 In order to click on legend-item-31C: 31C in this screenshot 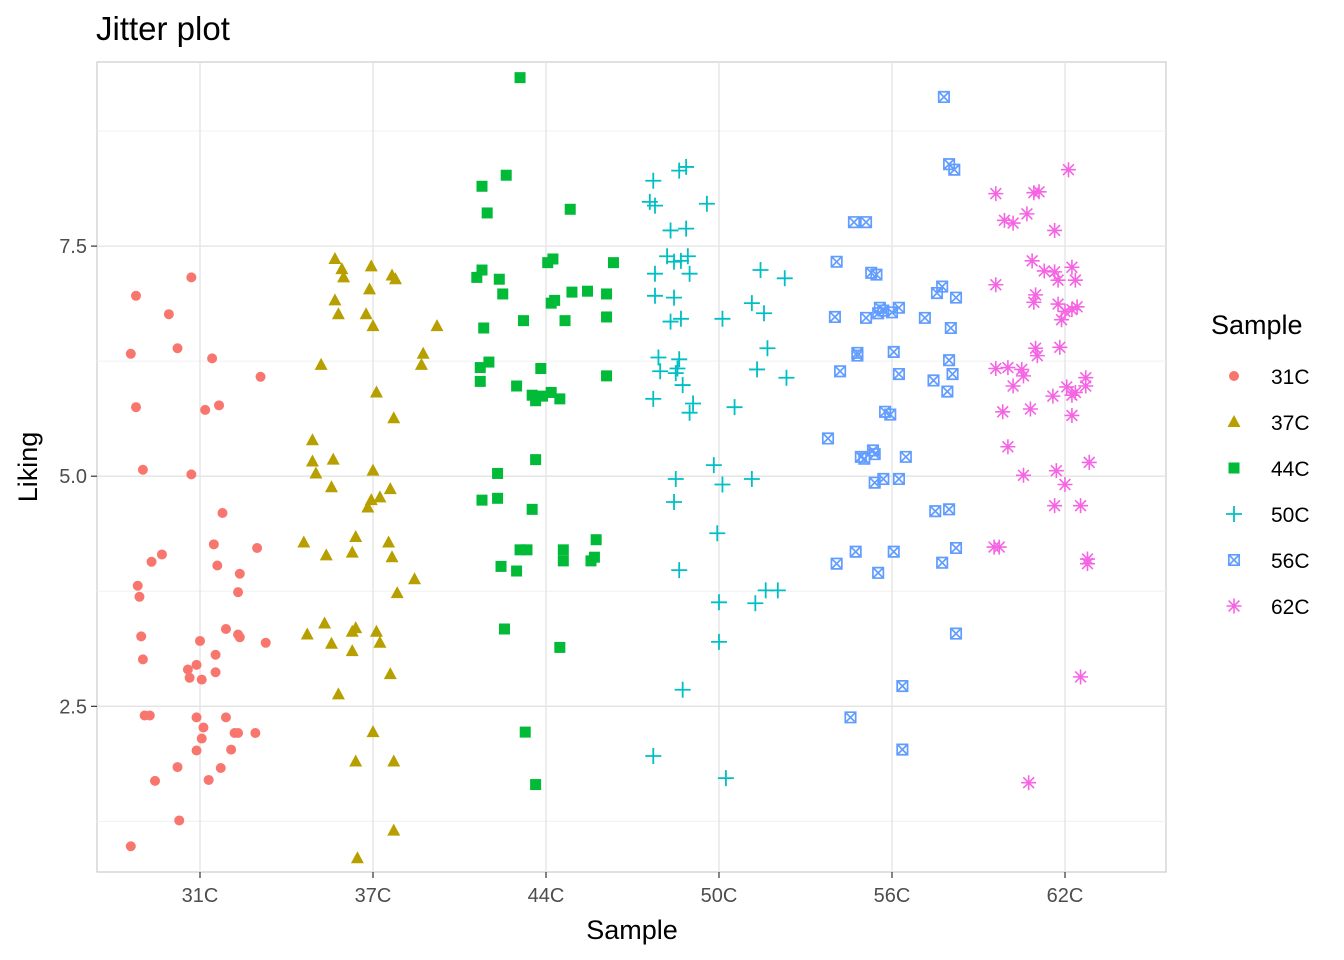, I will do `click(1269, 377)`.